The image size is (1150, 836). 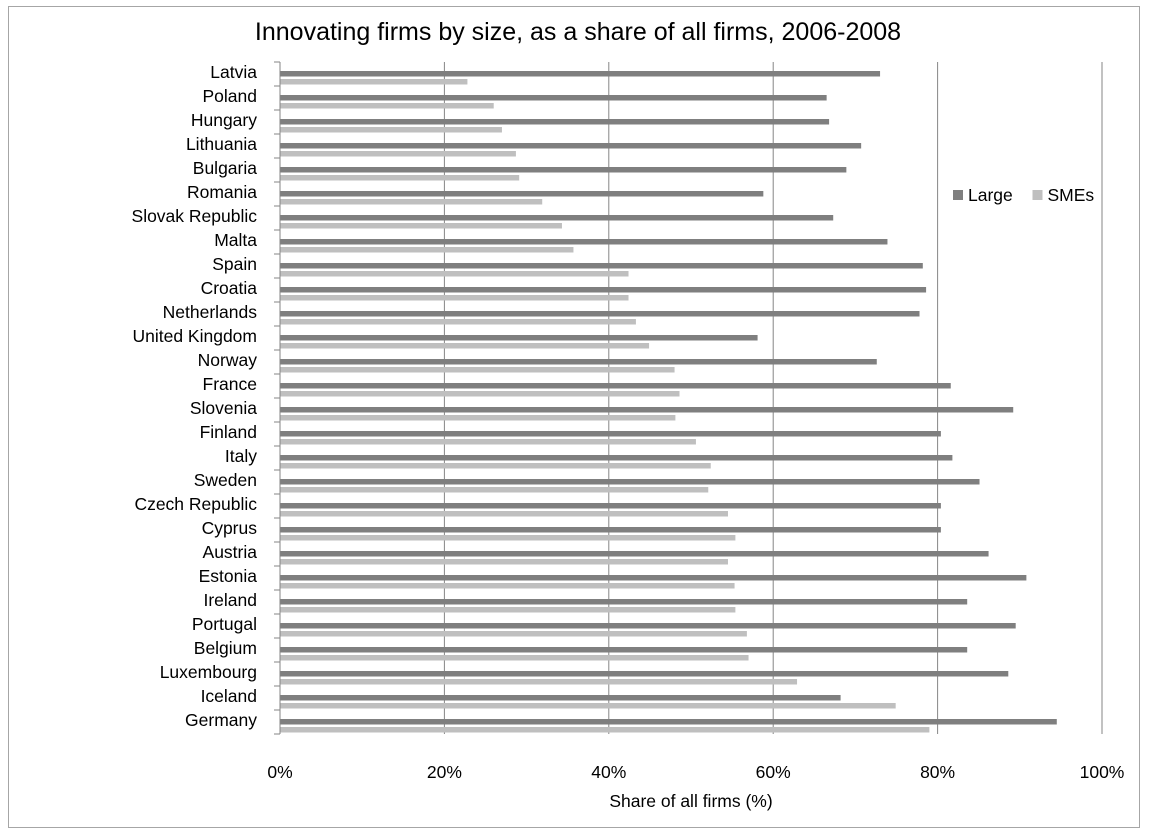 I want to click on bar-smes-spain, so click(x=454, y=274).